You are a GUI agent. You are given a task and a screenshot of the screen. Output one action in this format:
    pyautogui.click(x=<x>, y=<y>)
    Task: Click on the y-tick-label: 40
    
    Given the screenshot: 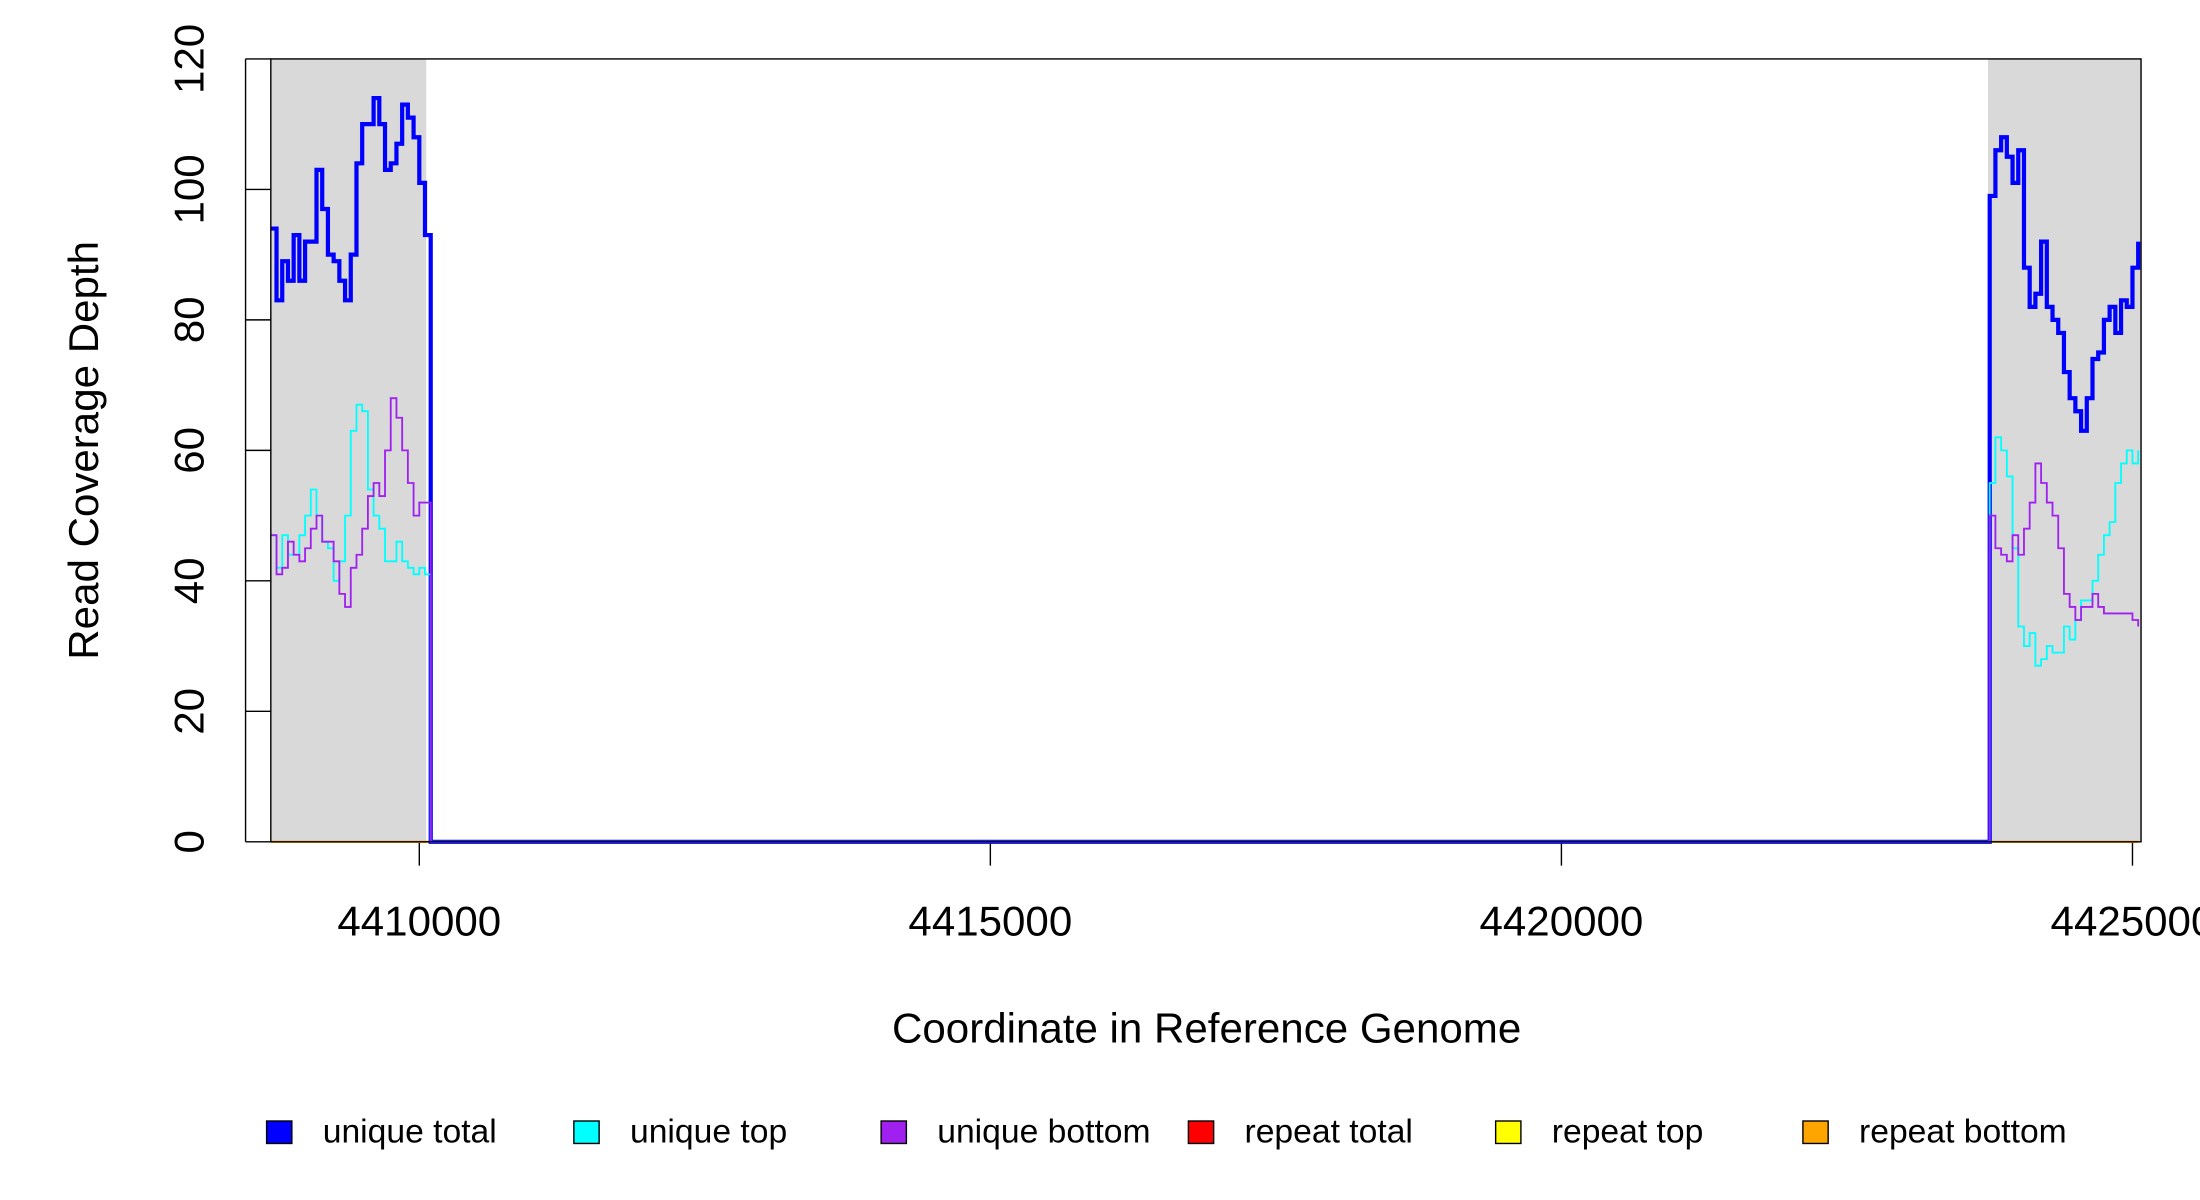 What is the action you would take?
    pyautogui.click(x=188, y=580)
    